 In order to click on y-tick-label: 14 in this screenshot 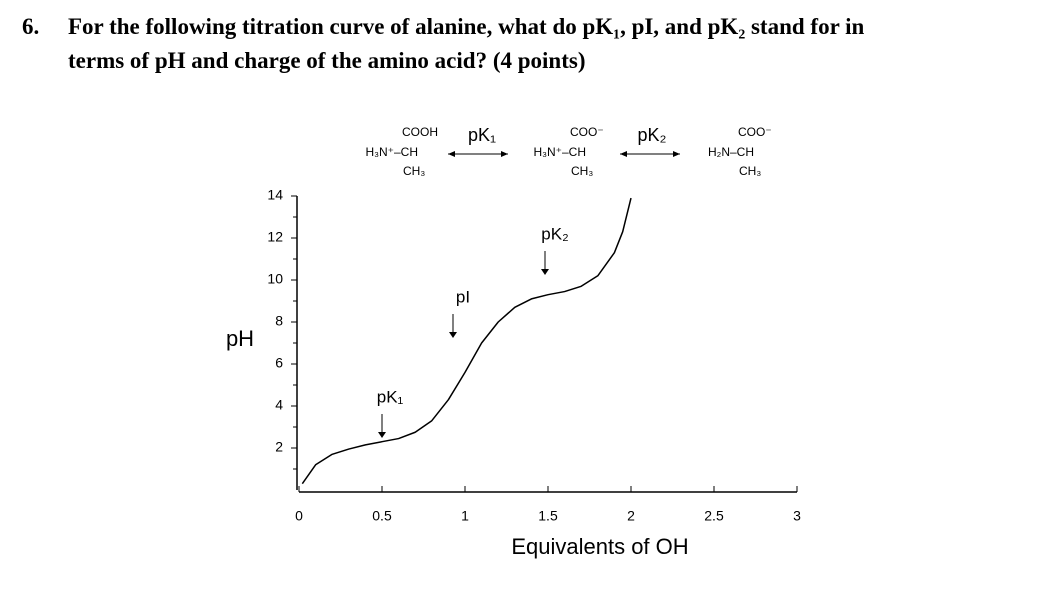, I will do `click(275, 195)`.